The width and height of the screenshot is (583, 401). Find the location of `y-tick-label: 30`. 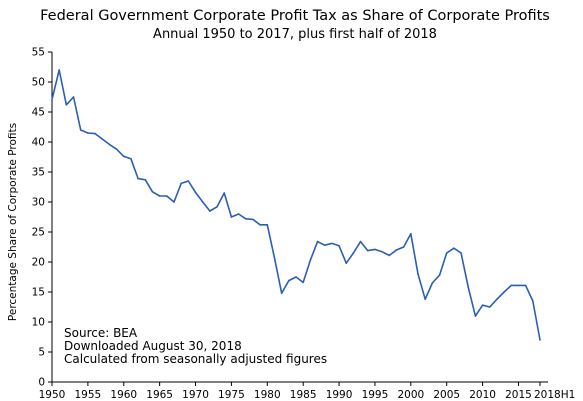

y-tick-label: 30 is located at coordinates (38, 203).